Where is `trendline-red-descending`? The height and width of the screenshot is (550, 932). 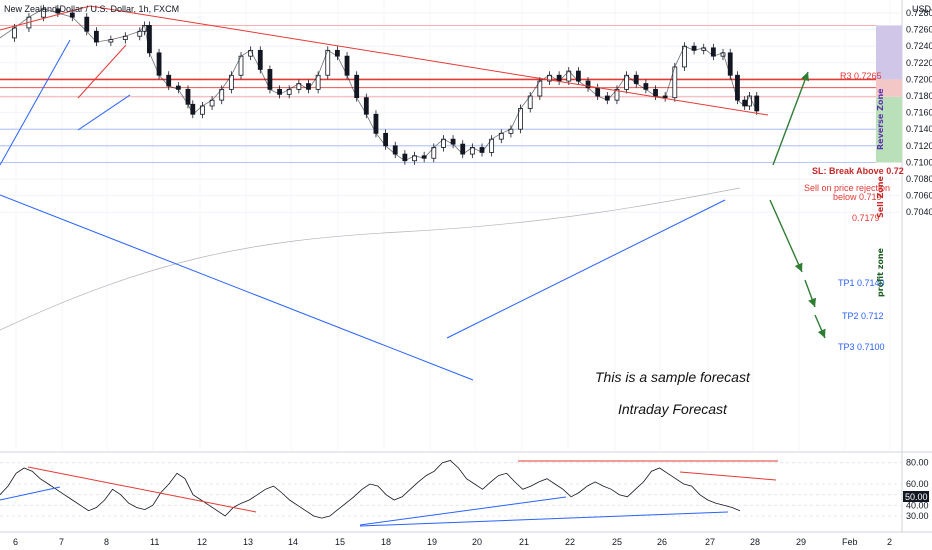
trendline-red-descending is located at coordinates (429, 60).